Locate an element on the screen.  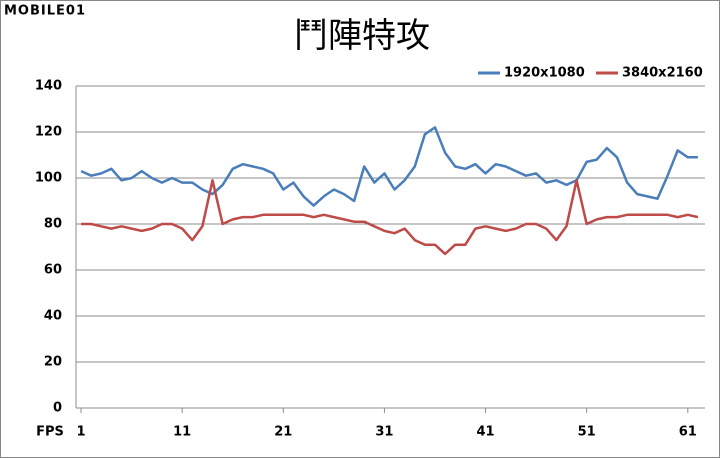
x-tick-label: 61 is located at coordinates (688, 432).